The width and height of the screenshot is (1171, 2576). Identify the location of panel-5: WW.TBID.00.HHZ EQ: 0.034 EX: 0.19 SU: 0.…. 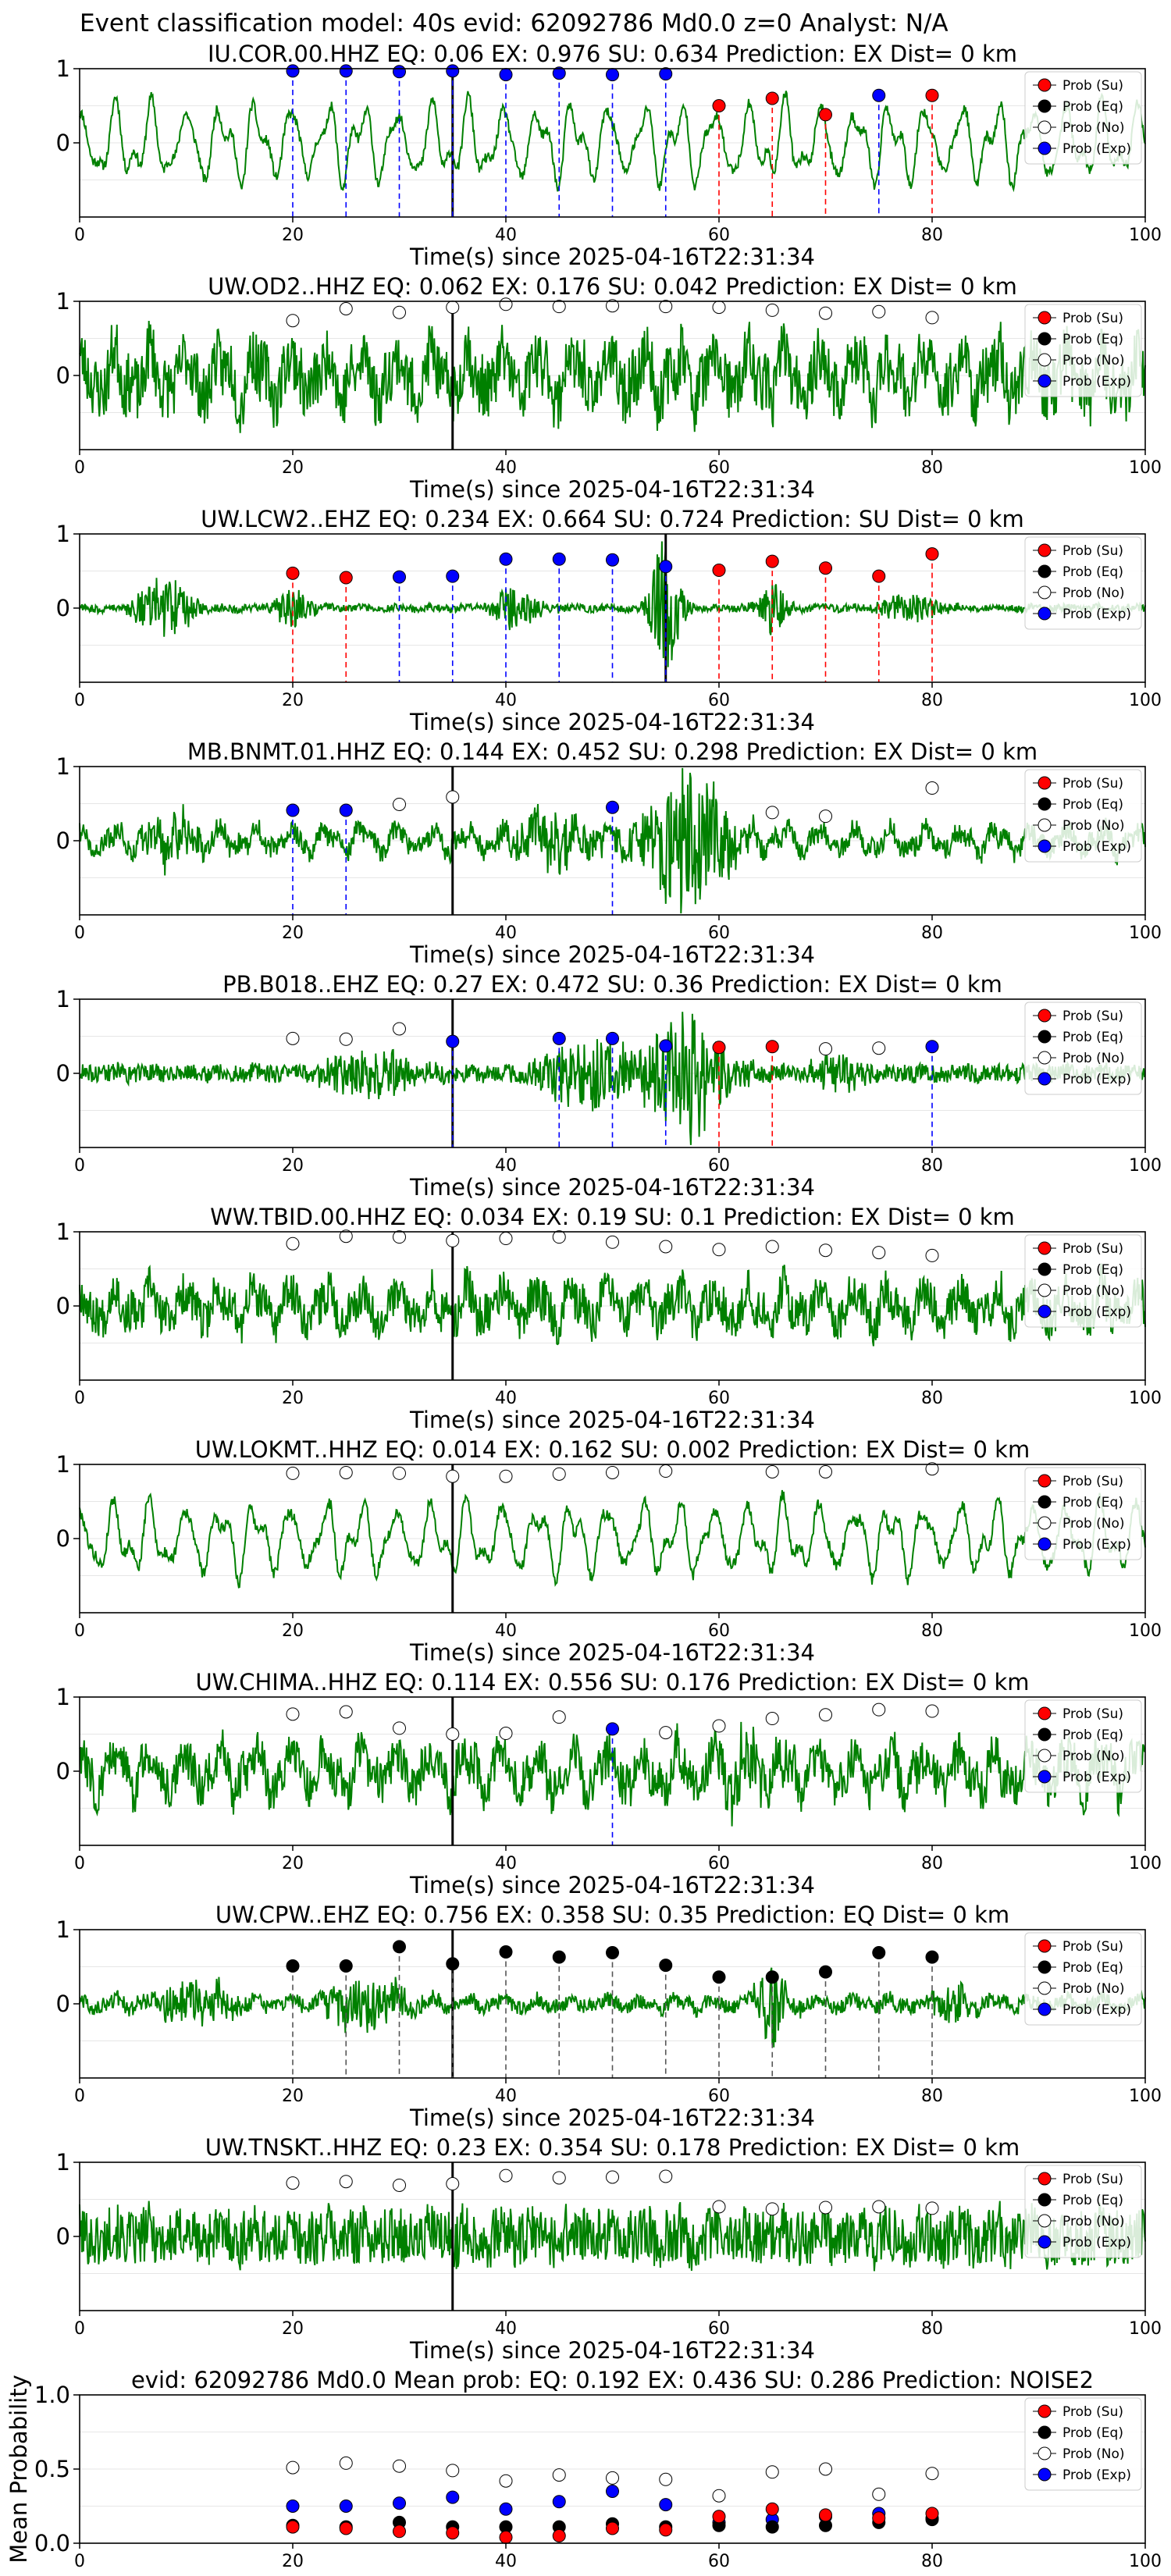
(609, 1318).